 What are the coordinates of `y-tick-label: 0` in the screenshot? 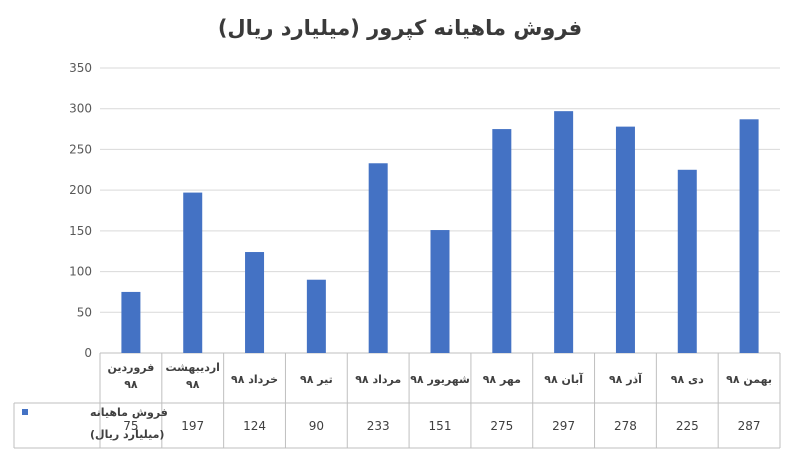 It's located at (88, 353).